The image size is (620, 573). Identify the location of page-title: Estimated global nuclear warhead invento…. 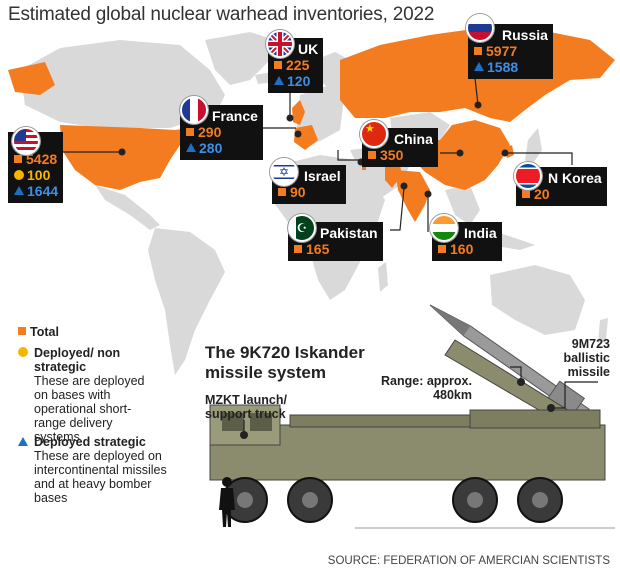
(221, 14).